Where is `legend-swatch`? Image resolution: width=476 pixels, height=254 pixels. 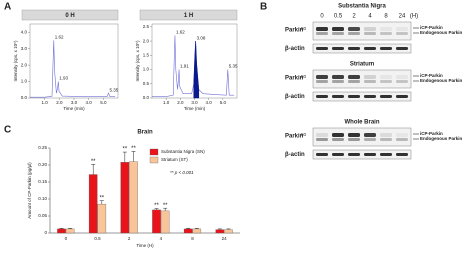 legend-swatch is located at coordinates (154, 160).